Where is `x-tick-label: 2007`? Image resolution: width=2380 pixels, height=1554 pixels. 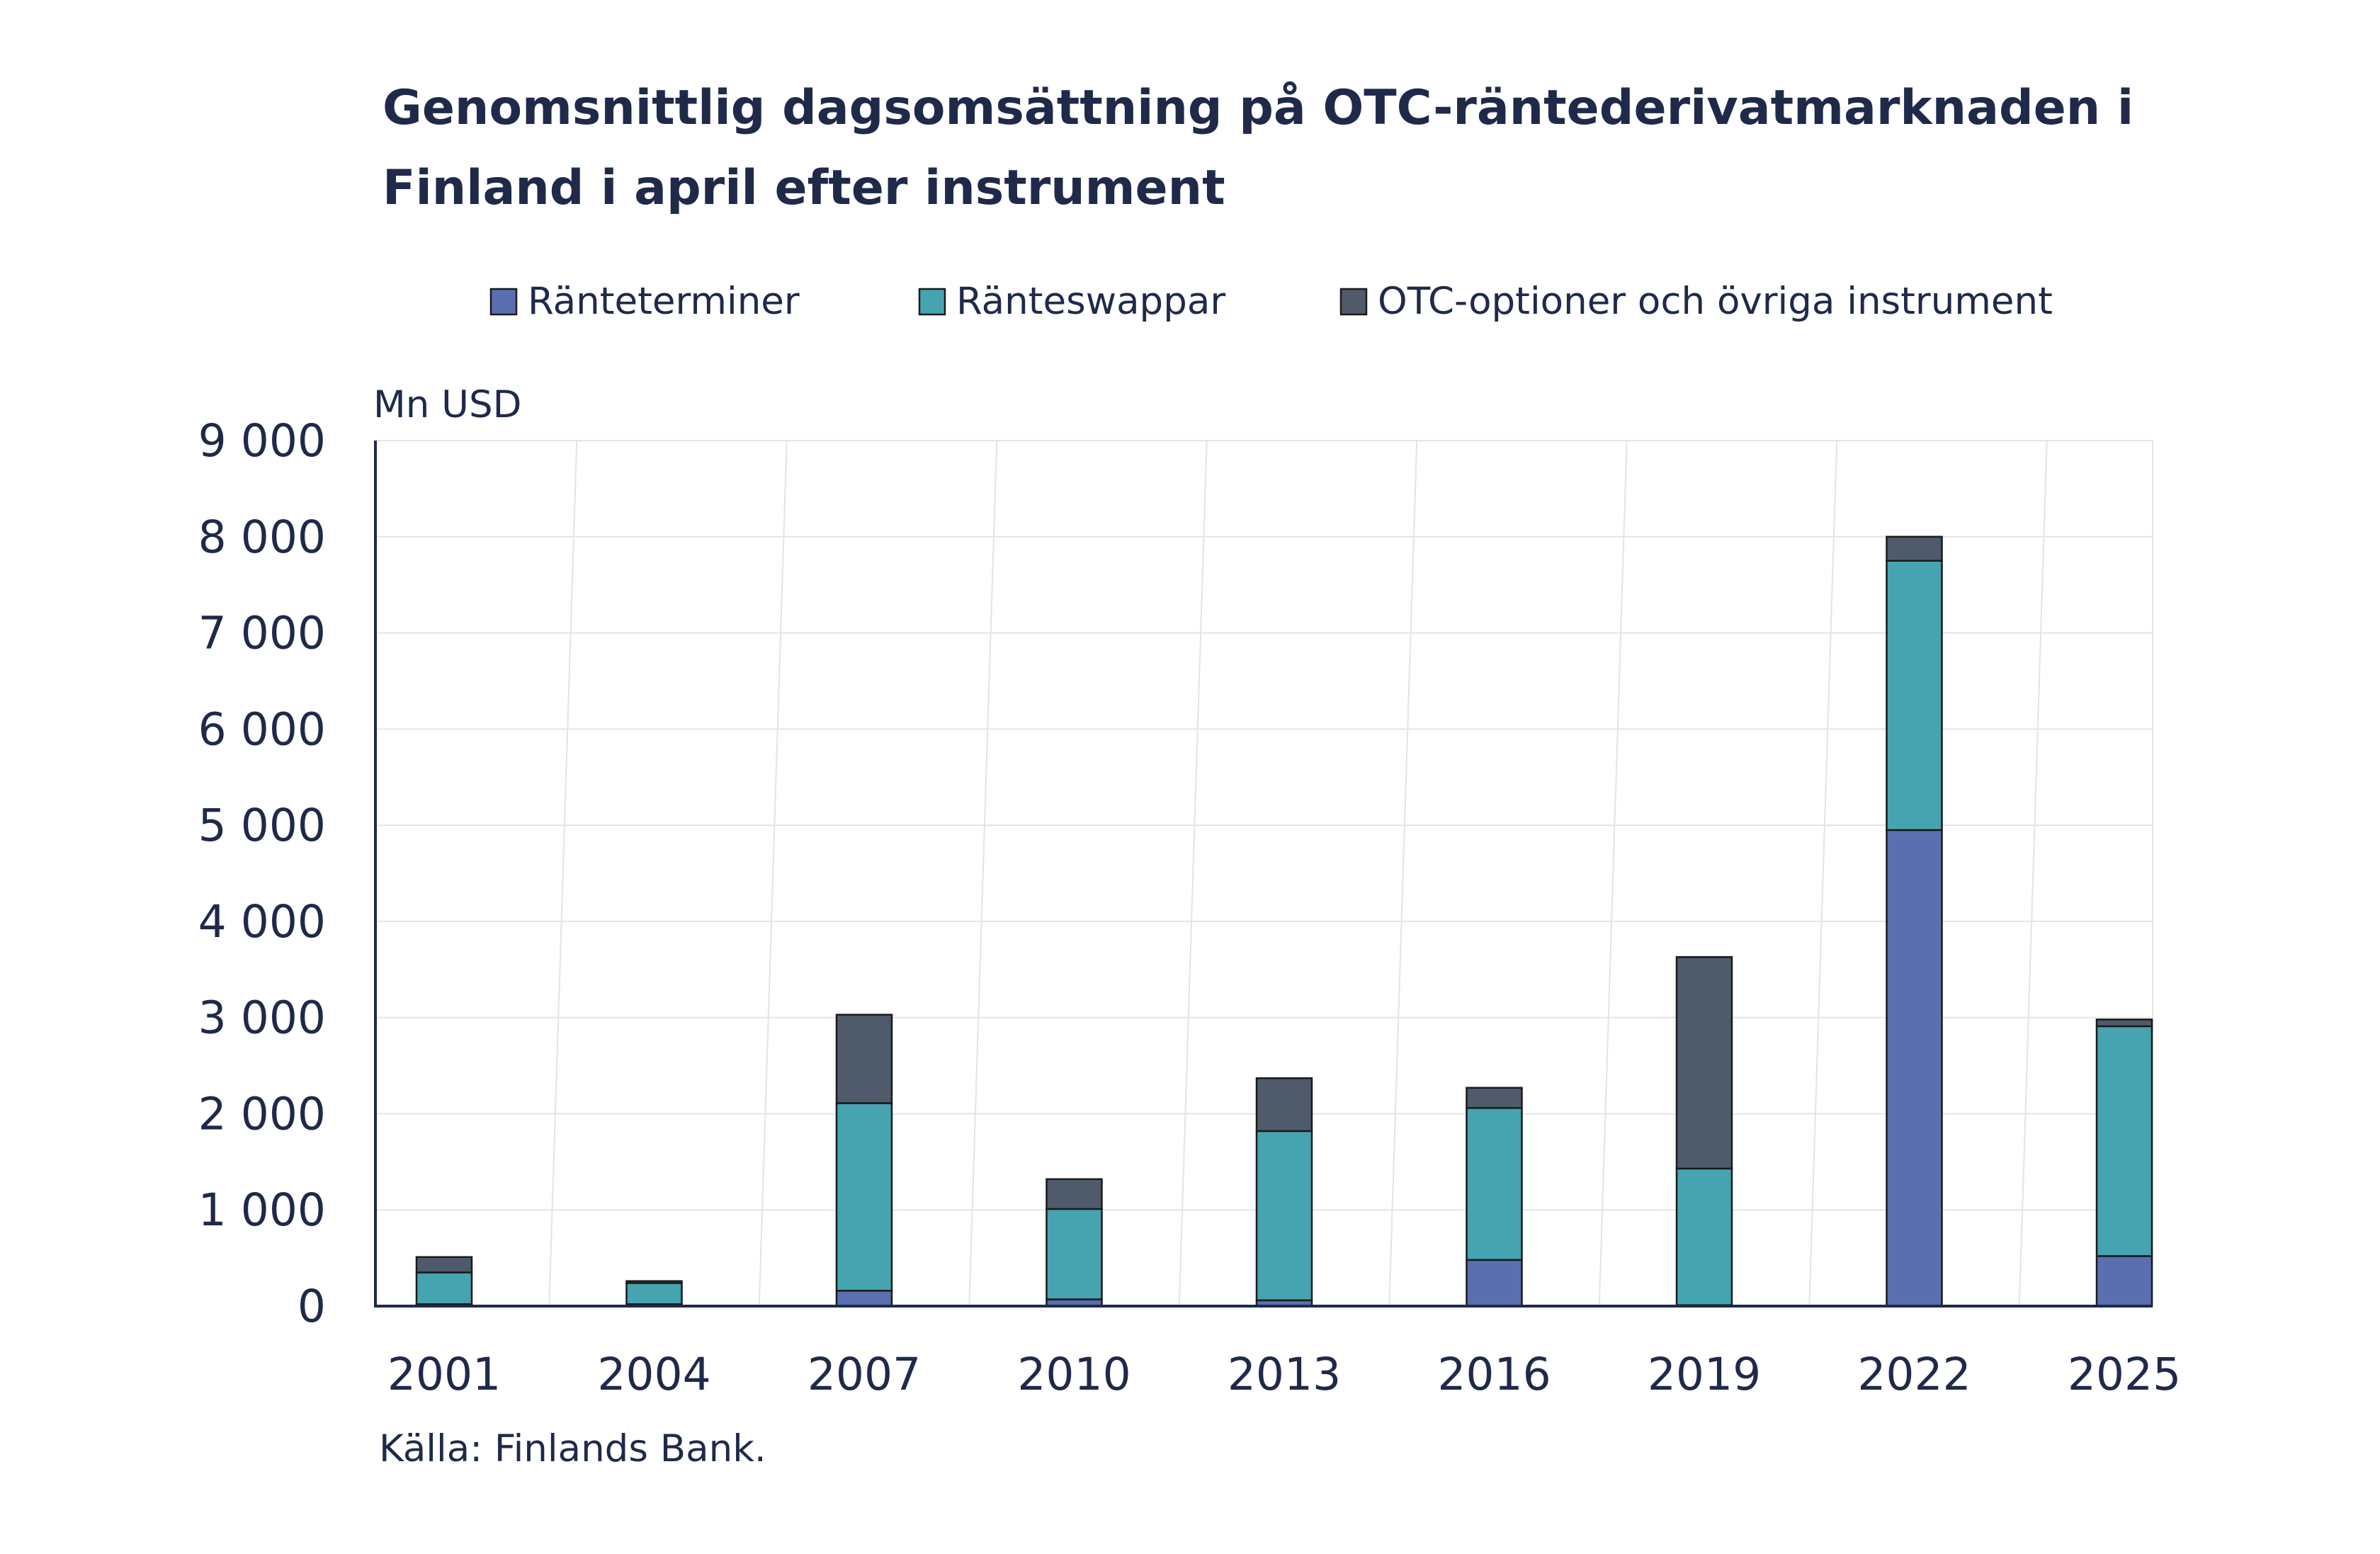 x-tick-label: 2007 is located at coordinates (865, 1374).